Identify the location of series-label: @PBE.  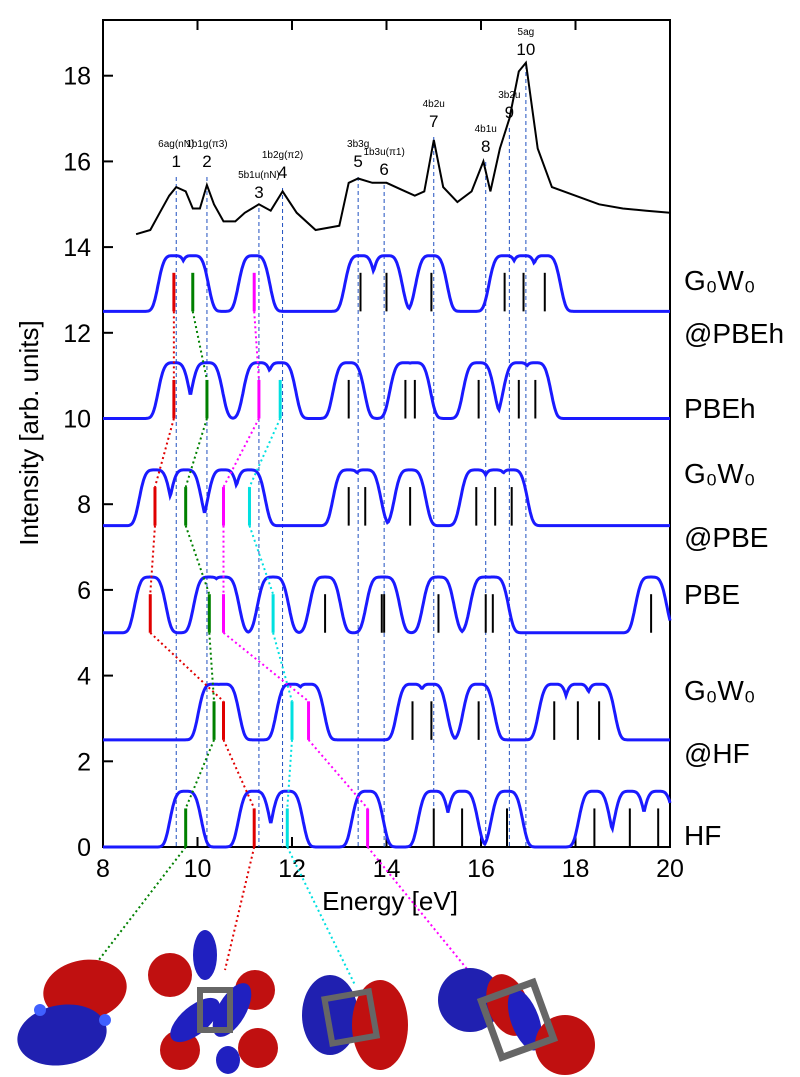
(726, 537).